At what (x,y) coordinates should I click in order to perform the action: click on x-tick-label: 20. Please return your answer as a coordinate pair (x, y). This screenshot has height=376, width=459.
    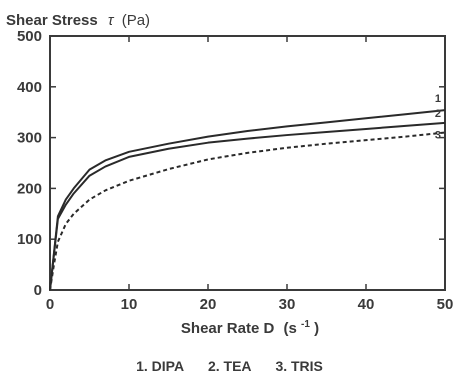
    Looking at the image, I should click on (208, 304).